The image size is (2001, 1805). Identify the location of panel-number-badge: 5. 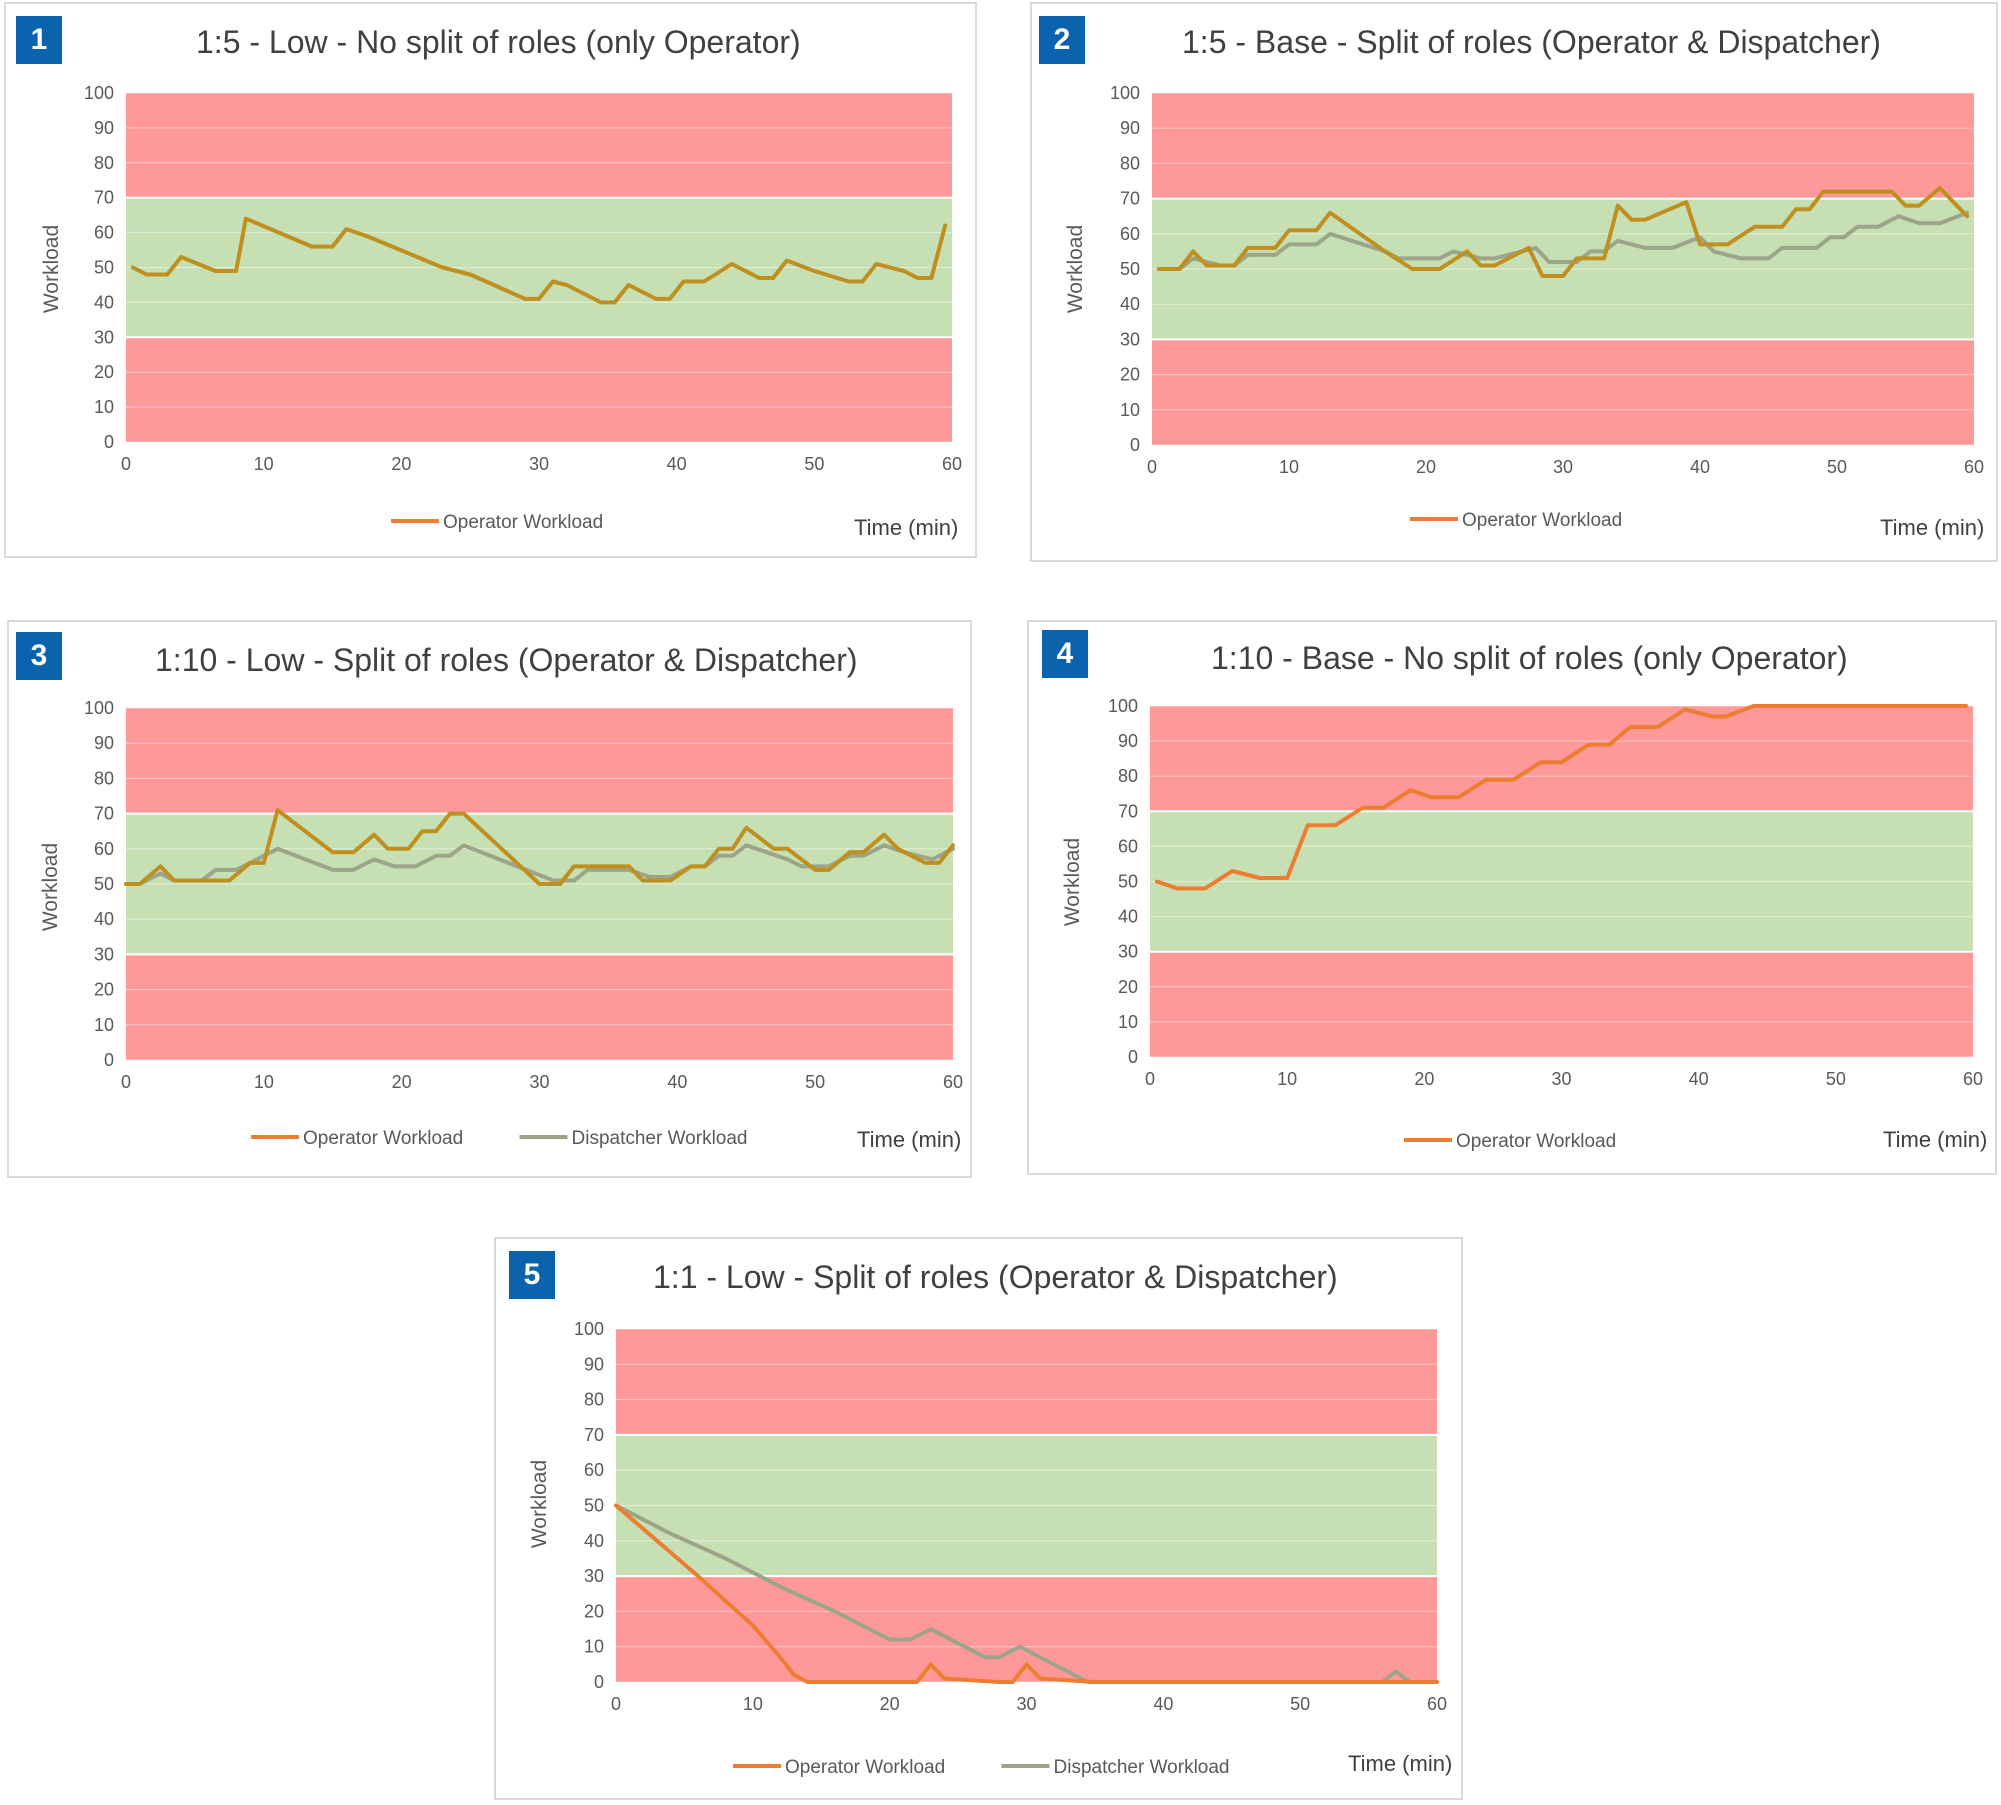
(532, 1275).